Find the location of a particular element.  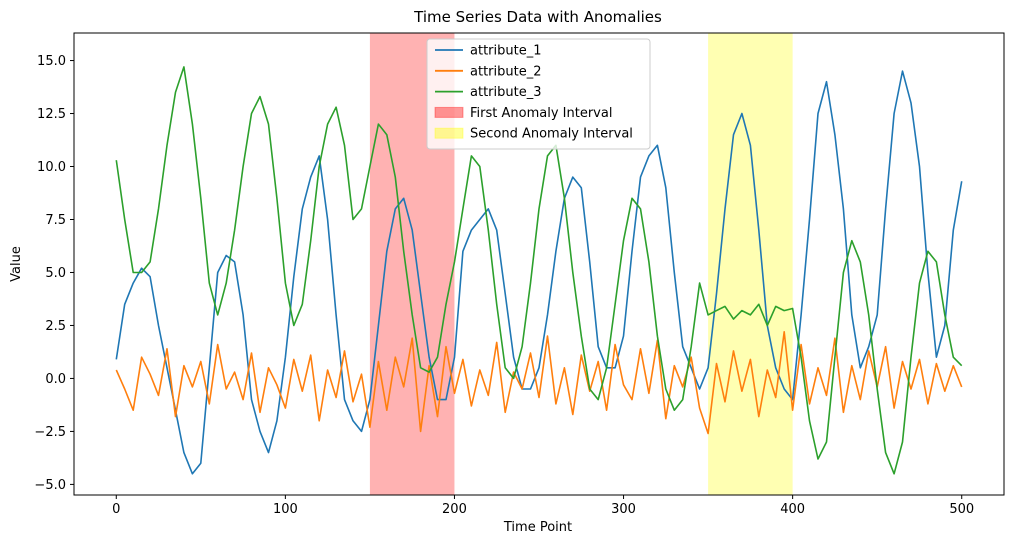

x-tick-label: 200 is located at coordinates (454, 509).